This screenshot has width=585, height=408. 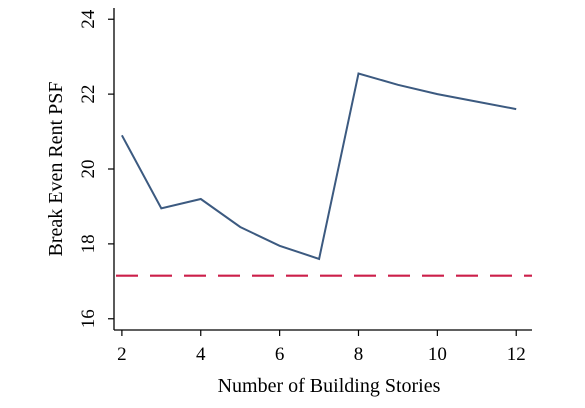 I want to click on x-axis: 2 4 6 8 10 12, so click(x=323, y=347).